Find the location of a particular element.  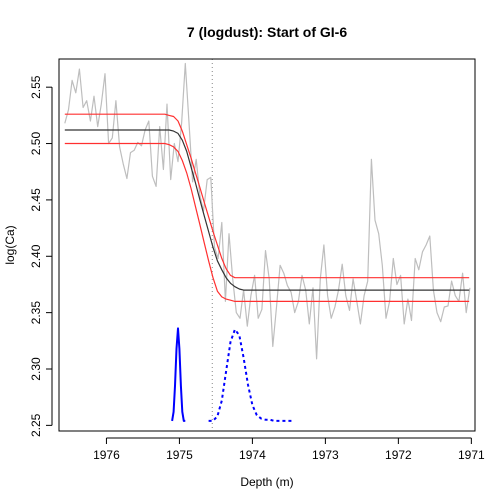

y-axis-label: log(Ca) is located at coordinates (10, 244).